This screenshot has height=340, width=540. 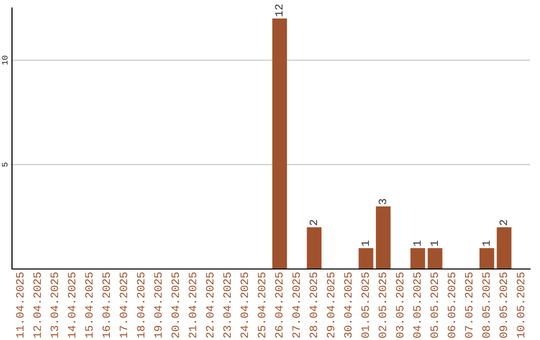 I want to click on x-tick-label: 27.04.2025, so click(x=296, y=305).